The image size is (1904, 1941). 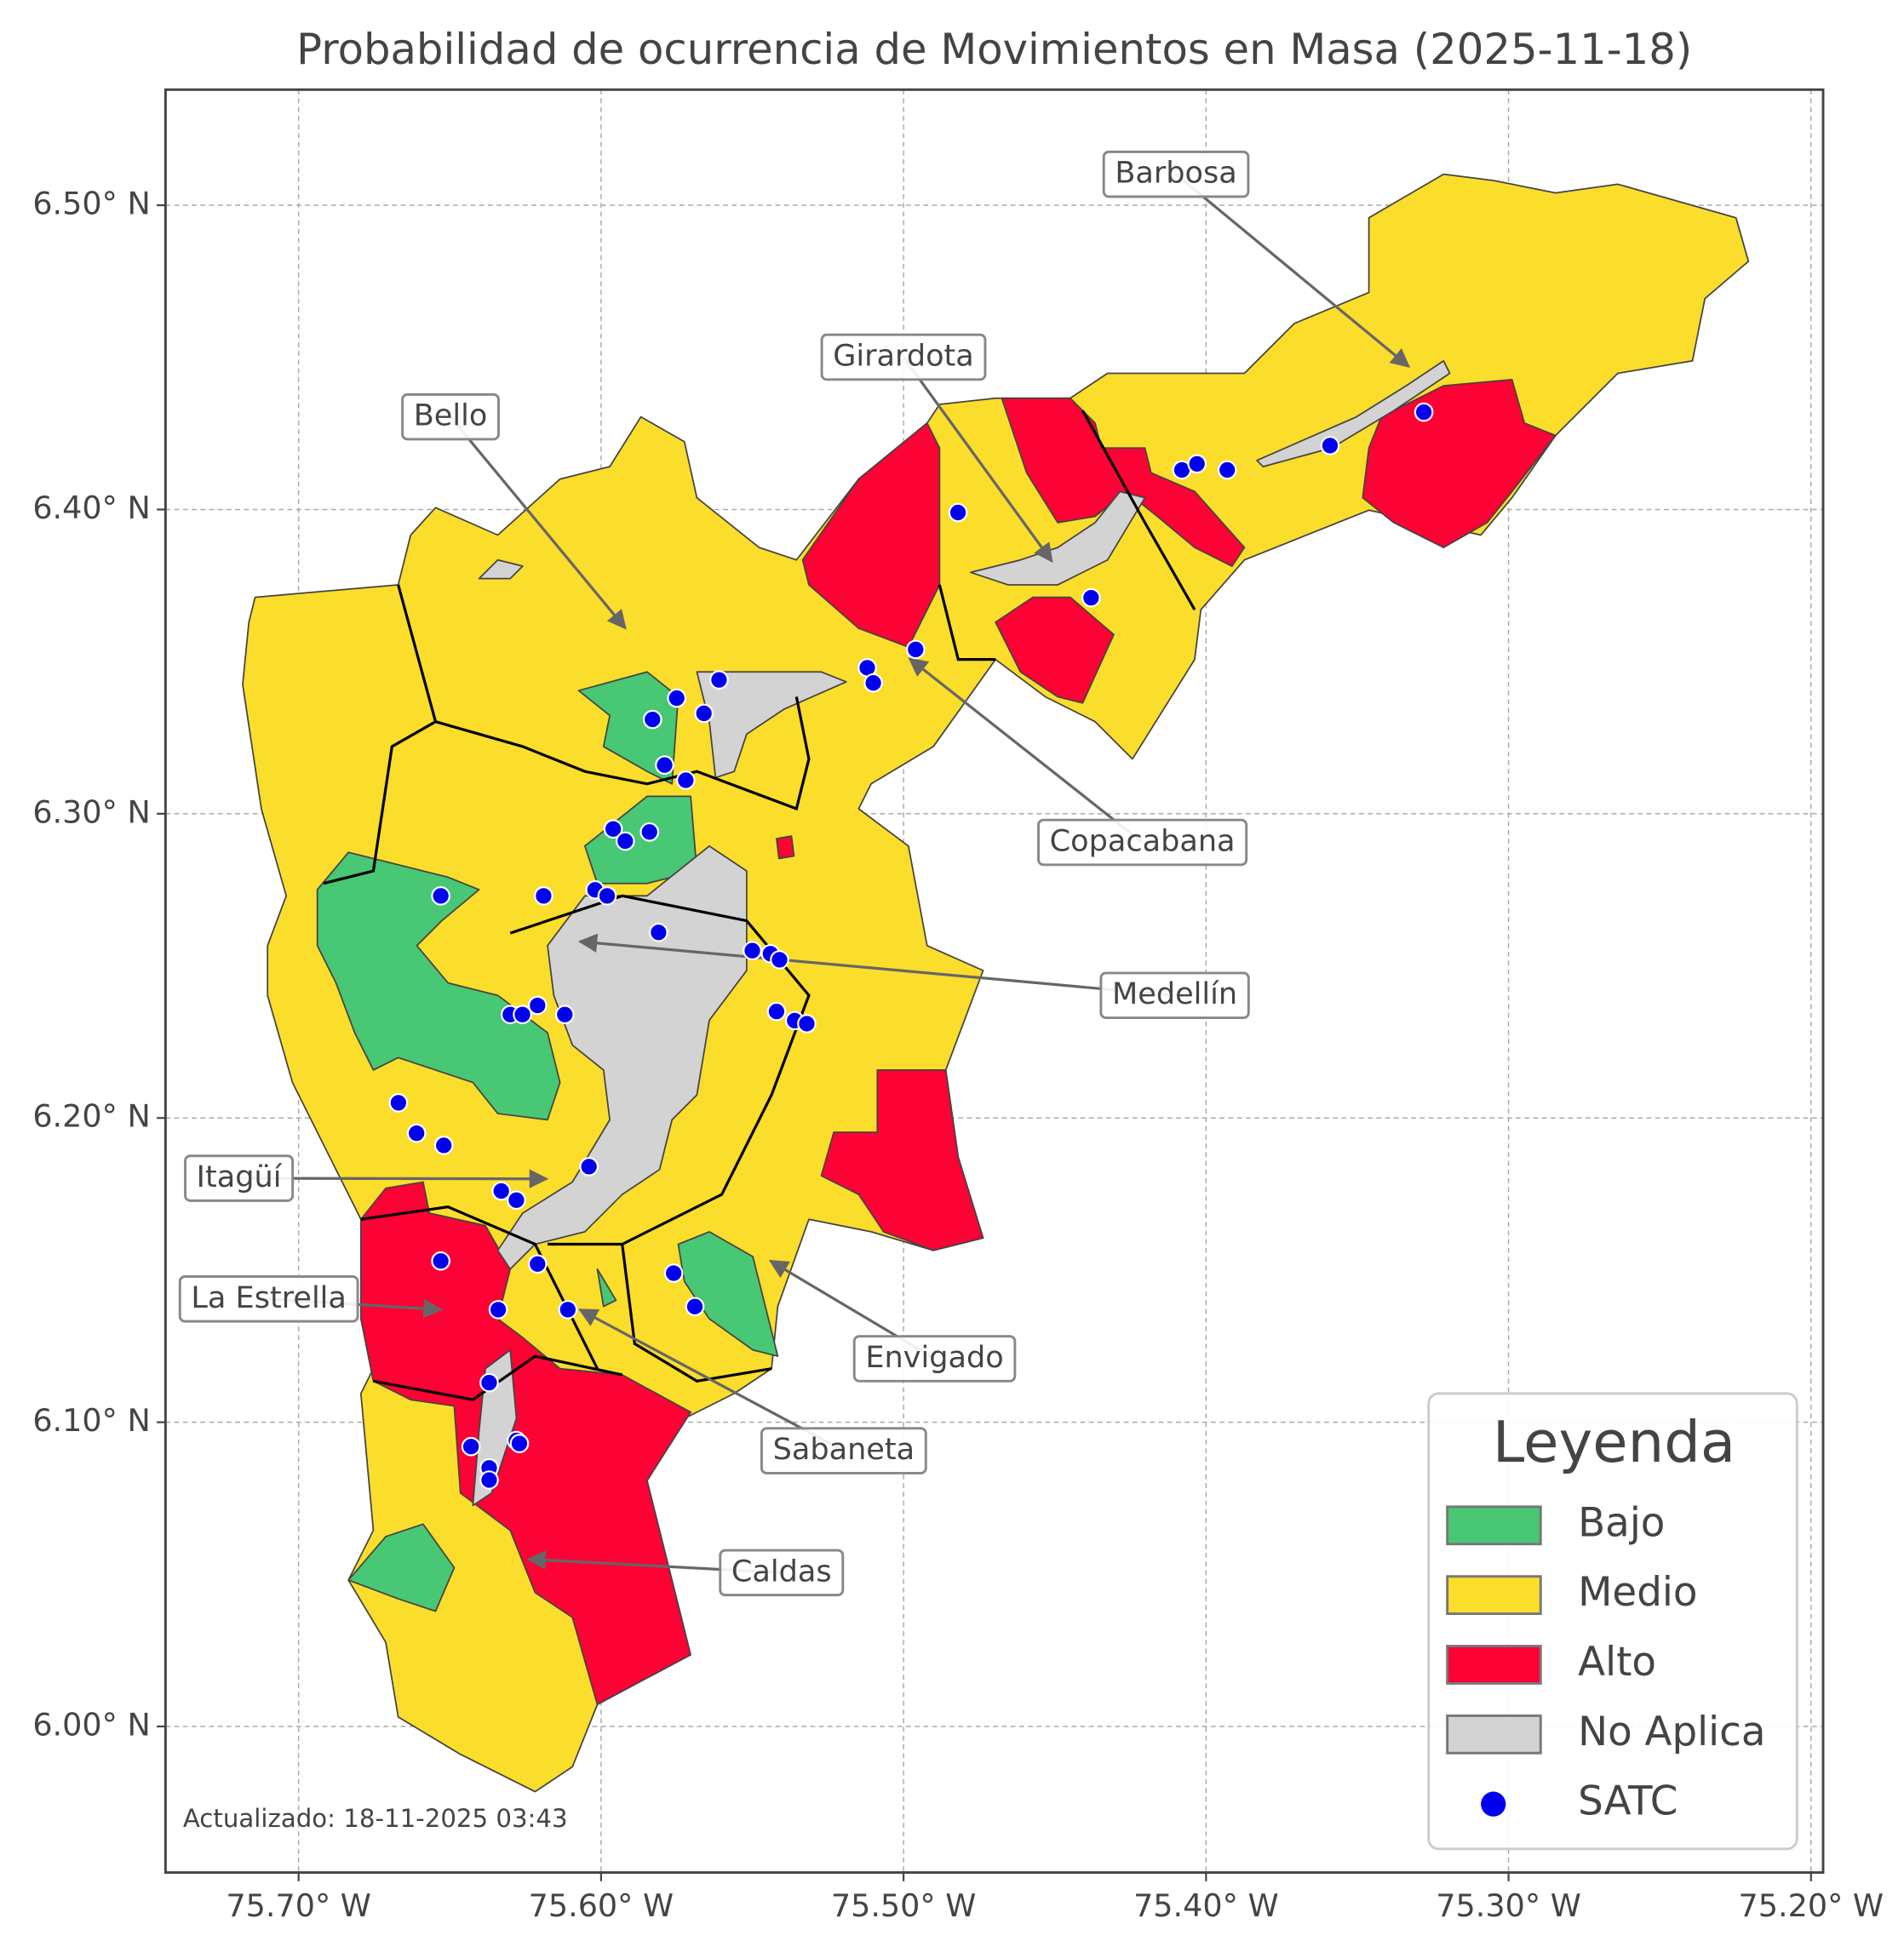 I want to click on legend-marker, so click(x=1493, y=1804).